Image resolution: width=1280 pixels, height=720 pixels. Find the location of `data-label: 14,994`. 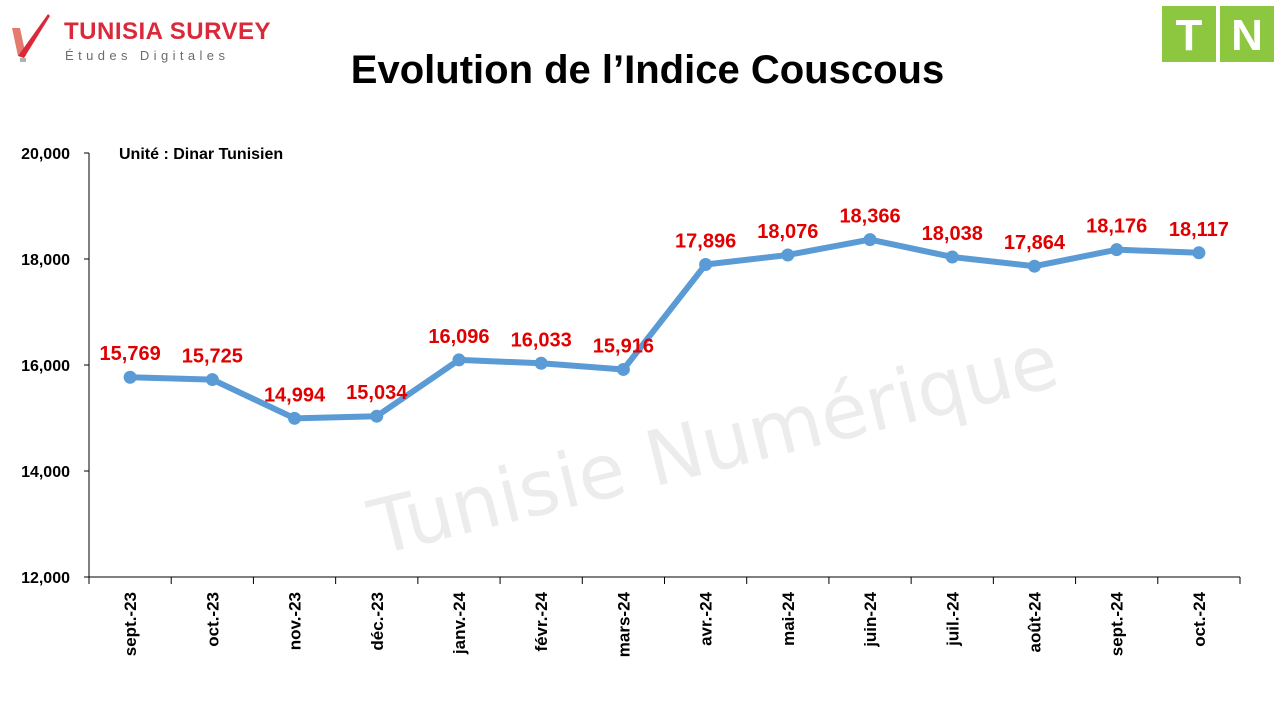

data-label: 14,994 is located at coordinates (295, 395).